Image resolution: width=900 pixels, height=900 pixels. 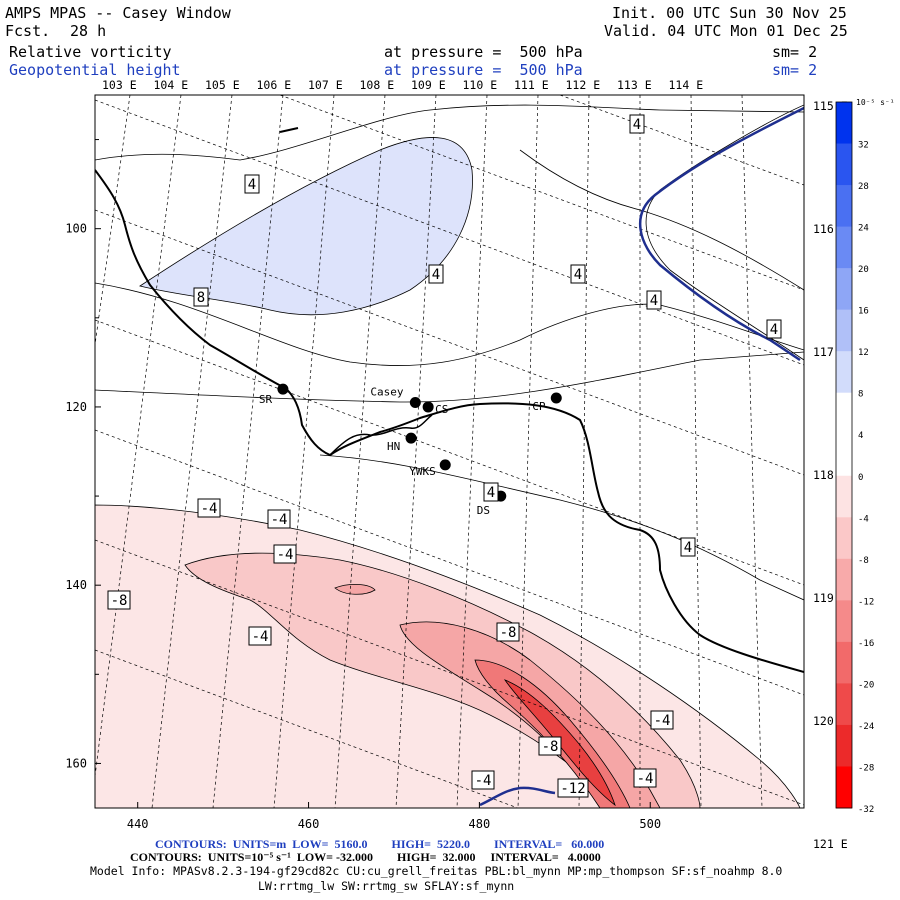 I want to click on positive-vorticity-shading-ne, so click(x=724, y=232).